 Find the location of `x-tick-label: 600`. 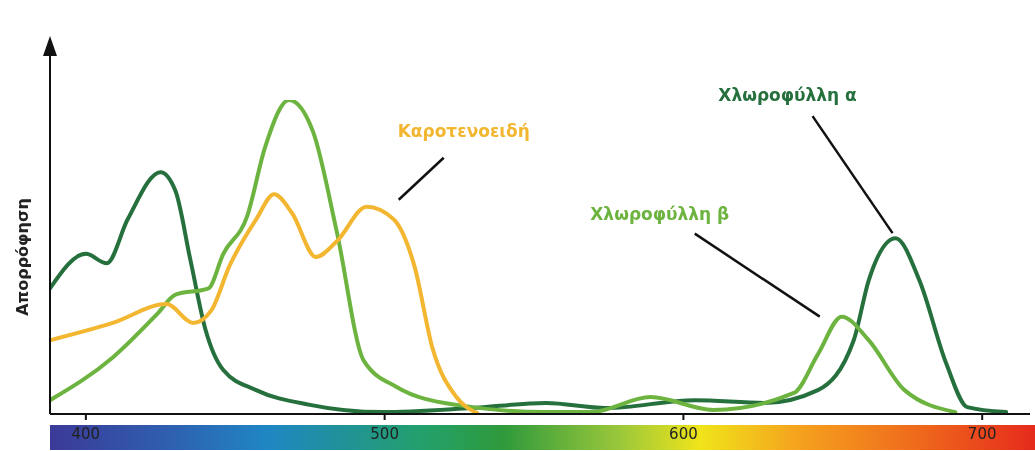

x-tick-label: 600 is located at coordinates (683, 433).